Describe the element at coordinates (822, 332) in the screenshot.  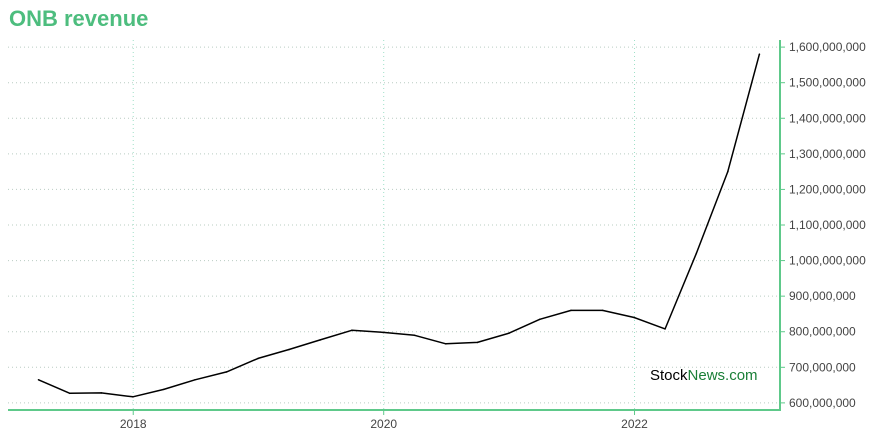
I see `y-tick-label-2: 800,000,000` at that location.